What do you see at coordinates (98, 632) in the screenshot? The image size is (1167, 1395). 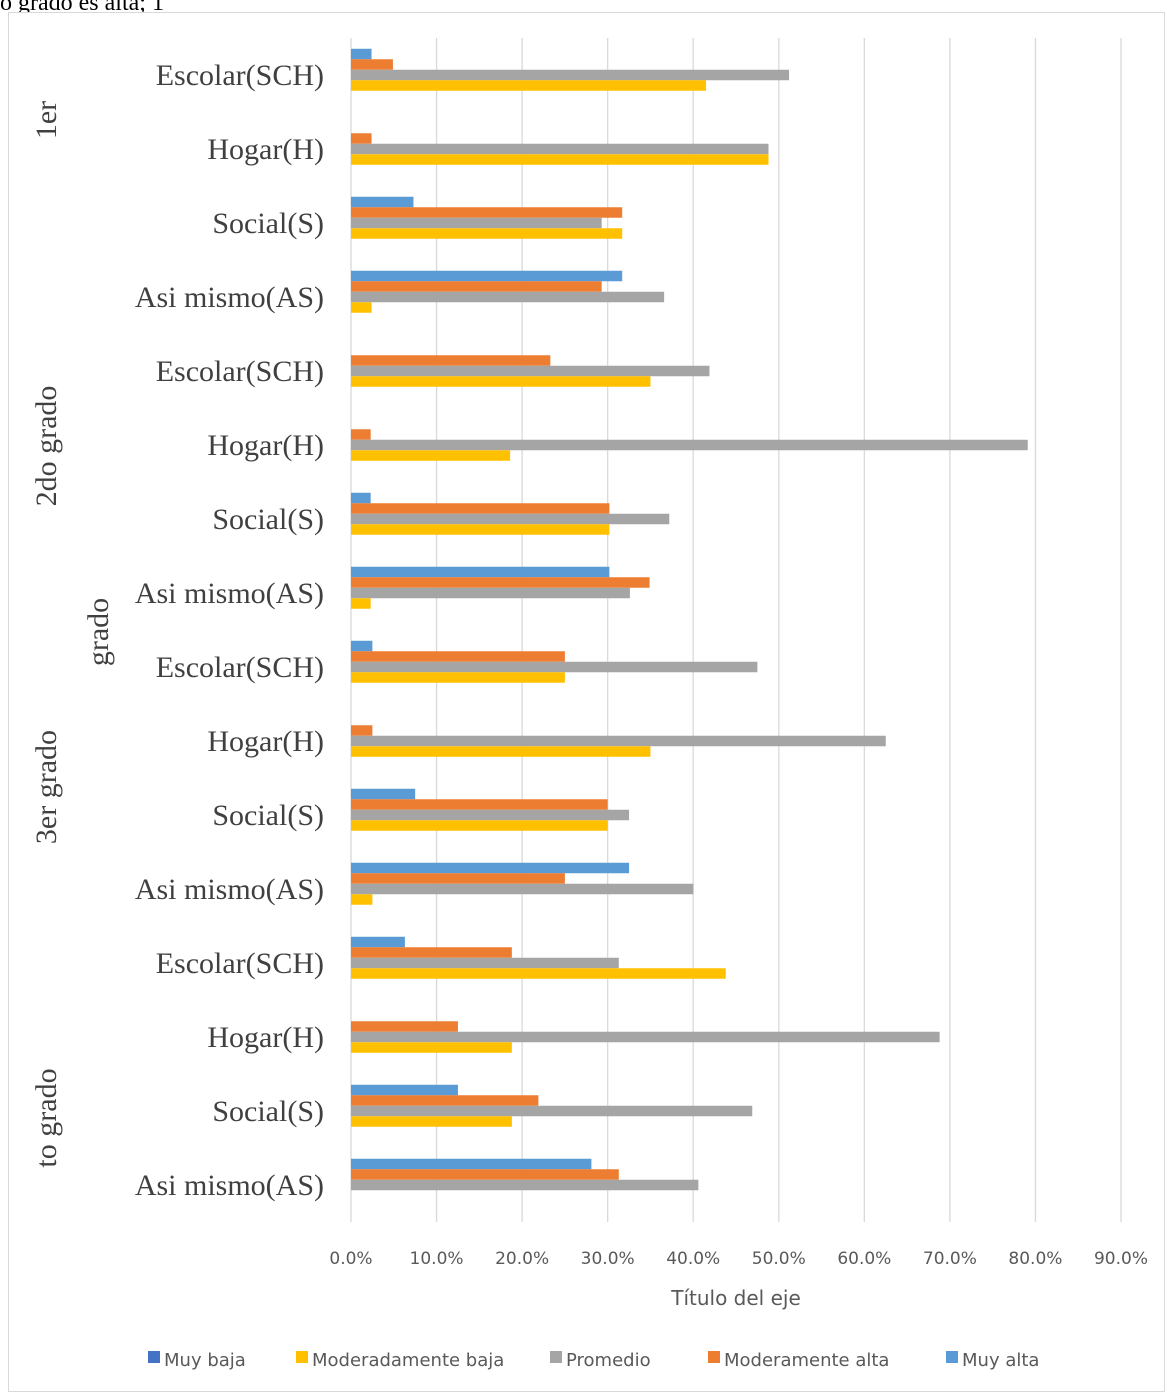 I see `group-label: grado` at bounding box center [98, 632].